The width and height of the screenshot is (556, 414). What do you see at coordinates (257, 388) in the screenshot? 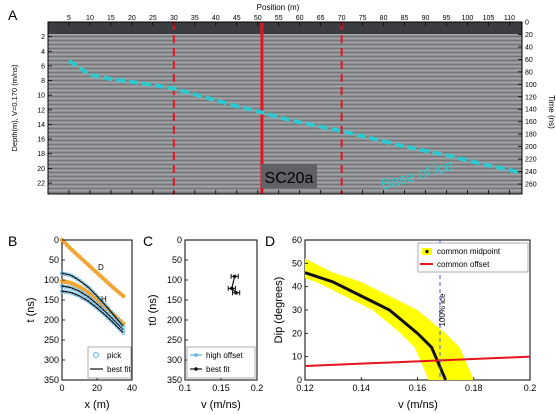
I see `c-x-tick-label-2: 0.2` at bounding box center [257, 388].